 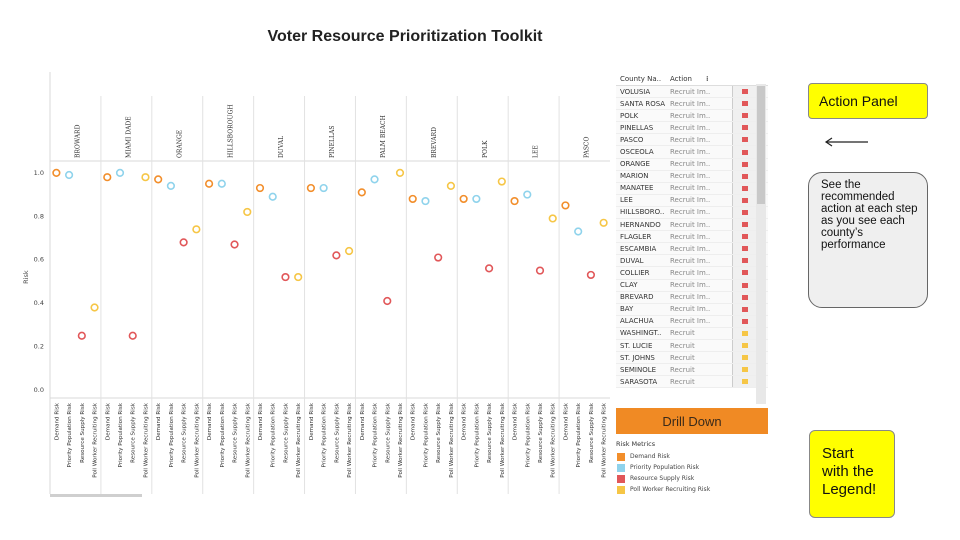 I want to click on action-row: FLAGLER Recruit Im.., so click(x=692, y=237).